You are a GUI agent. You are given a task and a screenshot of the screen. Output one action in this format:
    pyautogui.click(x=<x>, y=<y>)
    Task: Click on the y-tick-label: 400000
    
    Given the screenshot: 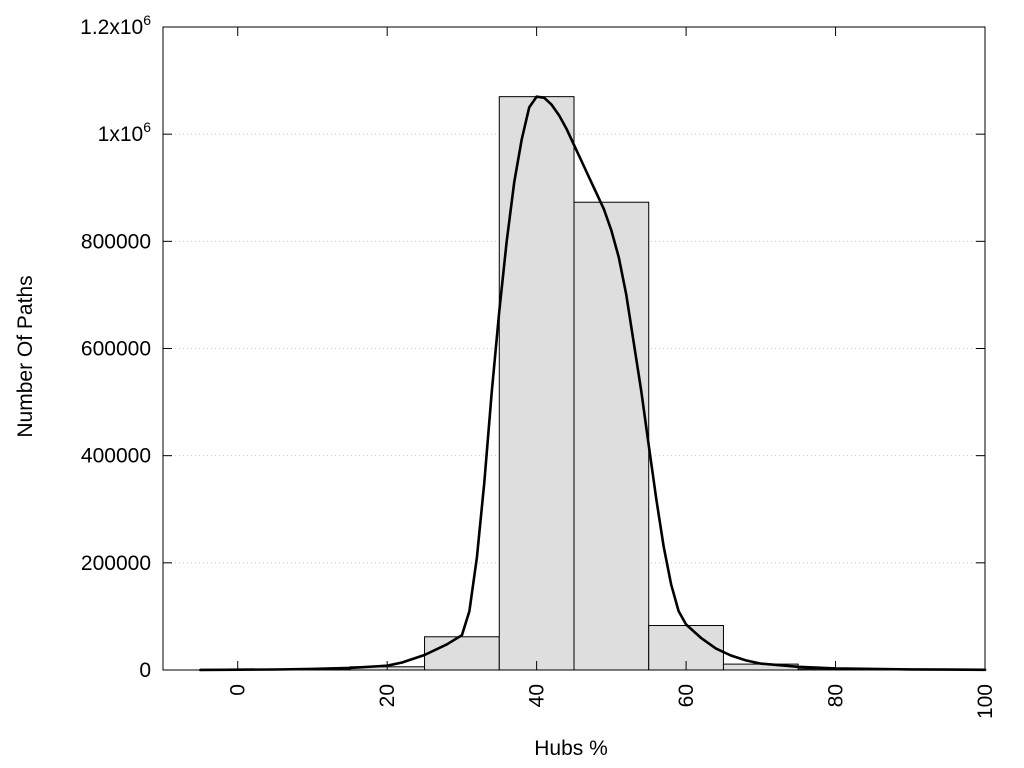 What is the action you would take?
    pyautogui.click(x=116, y=456)
    